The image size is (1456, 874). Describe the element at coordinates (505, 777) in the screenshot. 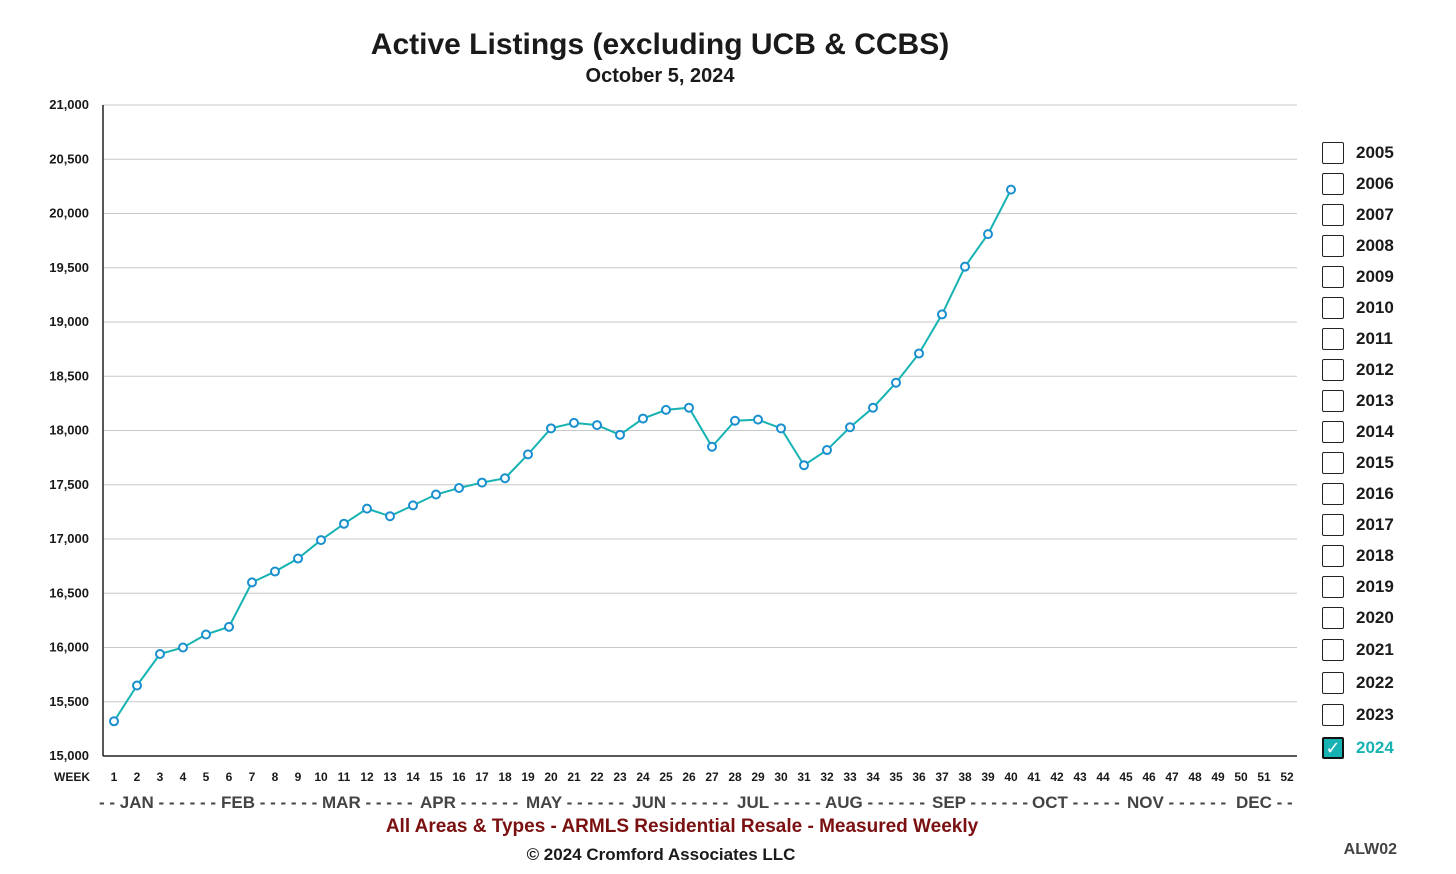

I see `x-tick-label: 18` at that location.